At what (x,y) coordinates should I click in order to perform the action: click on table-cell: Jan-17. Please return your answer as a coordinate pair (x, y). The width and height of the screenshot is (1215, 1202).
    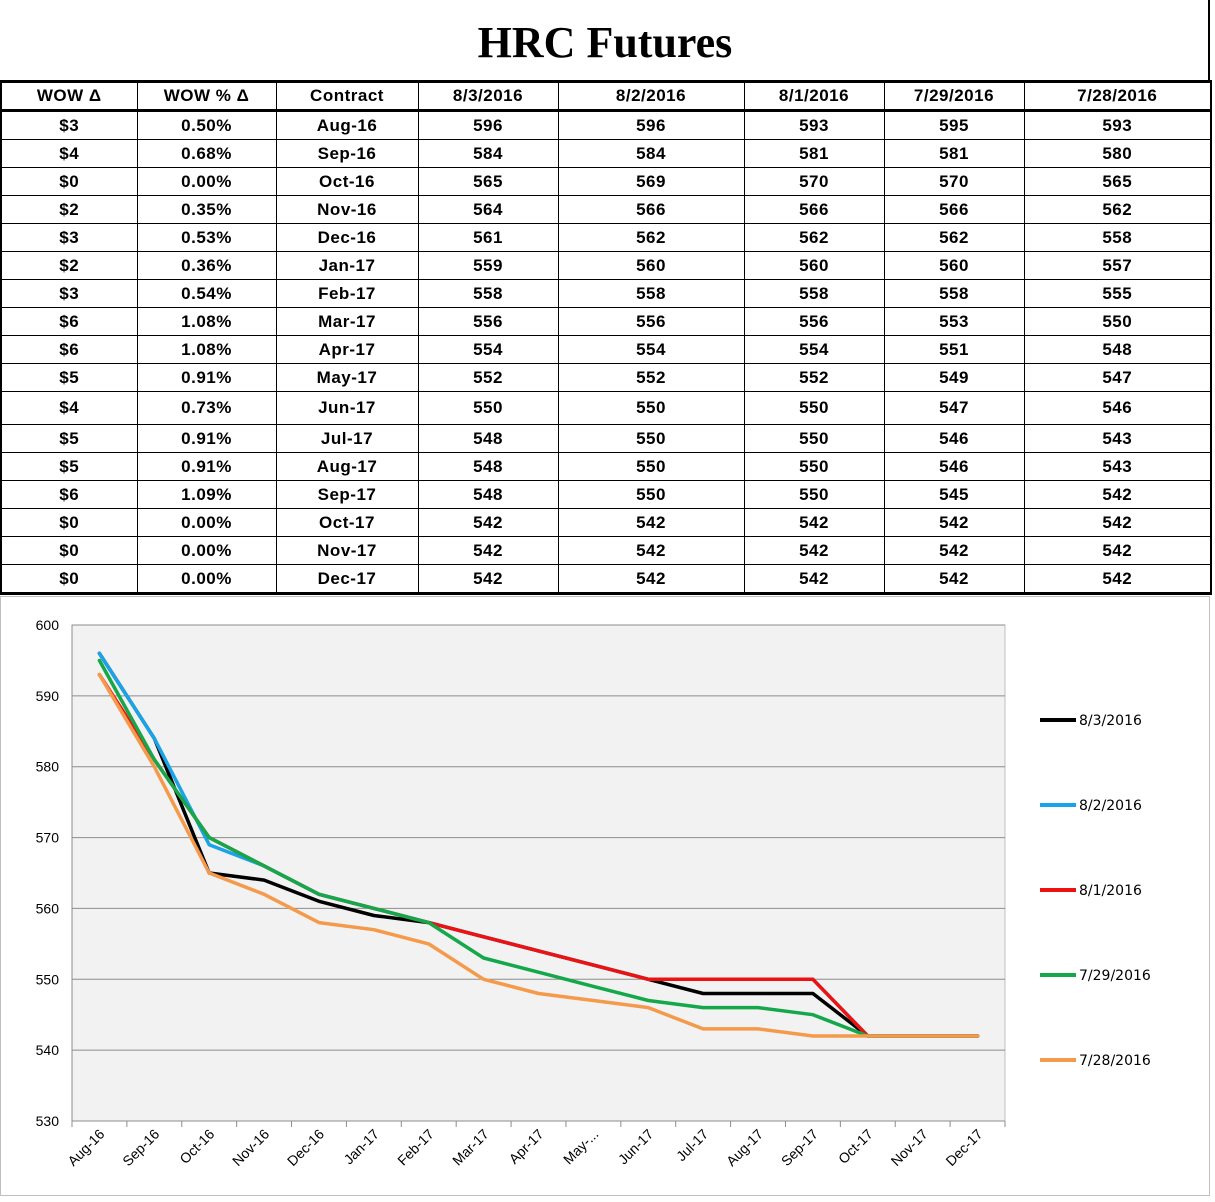
    Looking at the image, I should click on (347, 265).